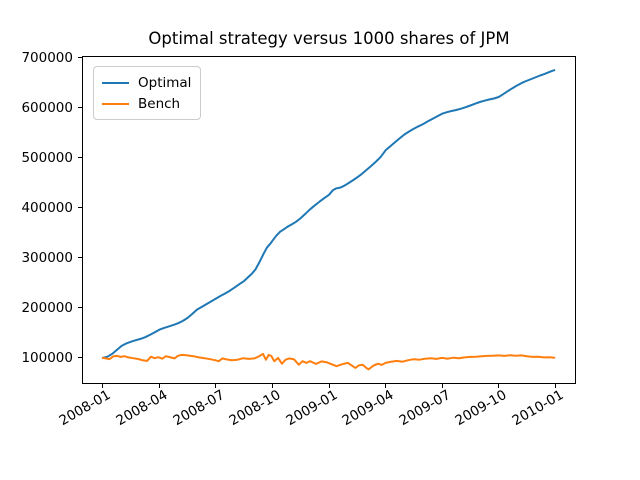 The image size is (640, 480). What do you see at coordinates (47, 207) in the screenshot?
I see `y-tick-label: 400000` at bounding box center [47, 207].